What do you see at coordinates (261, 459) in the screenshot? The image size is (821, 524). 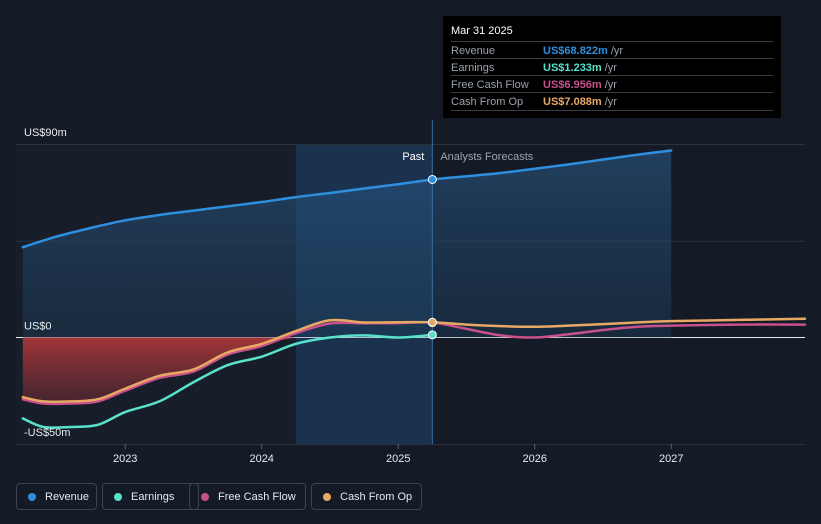 I see `x-axis-label: 2024` at bounding box center [261, 459].